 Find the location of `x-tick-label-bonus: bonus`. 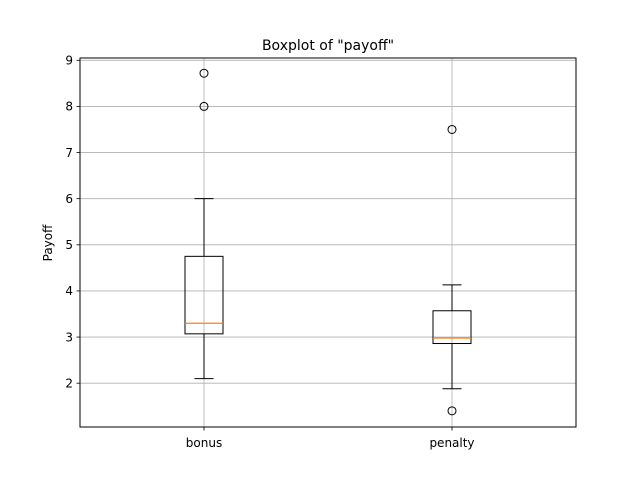

x-tick-label-bonus: bonus is located at coordinates (204, 443).